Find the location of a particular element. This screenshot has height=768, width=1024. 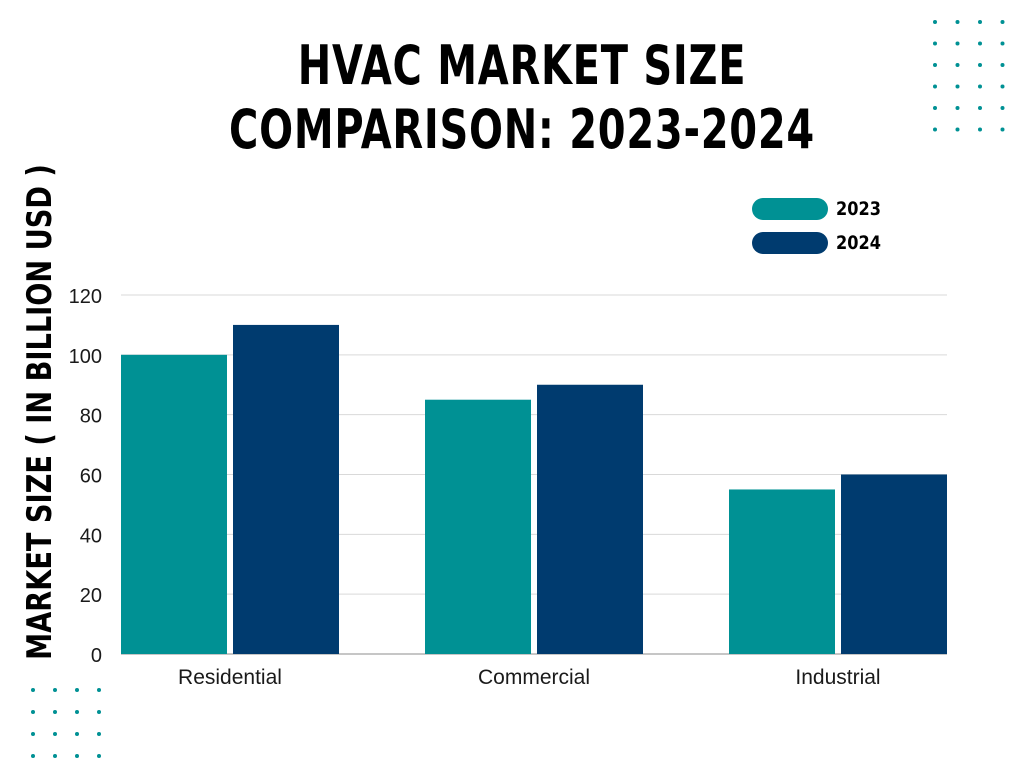

bar-industrial-2023 is located at coordinates (782, 571).